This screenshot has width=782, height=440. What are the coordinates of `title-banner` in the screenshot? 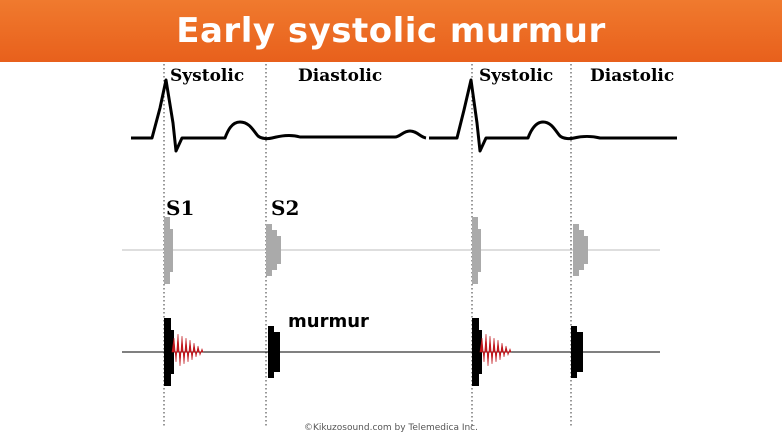 It's located at (391, 31).